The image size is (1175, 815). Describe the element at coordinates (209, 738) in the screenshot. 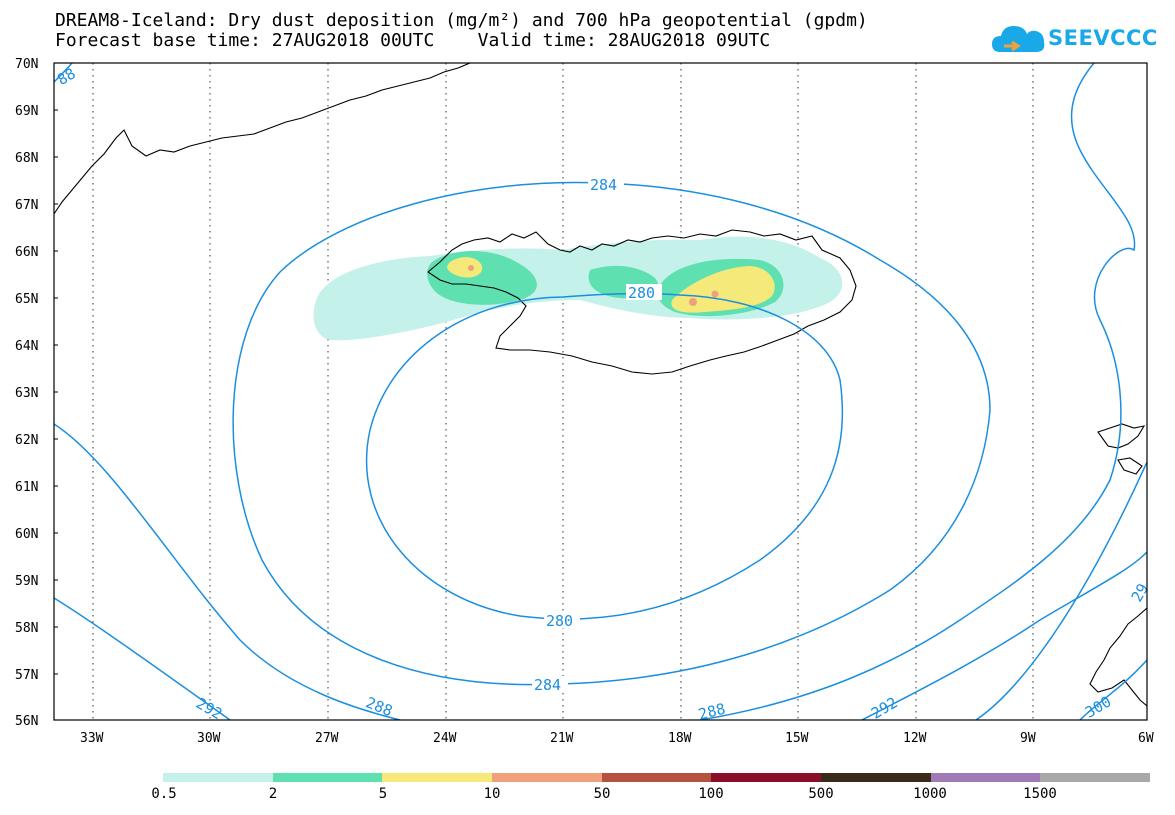

I see `lon-label: 30W` at that location.